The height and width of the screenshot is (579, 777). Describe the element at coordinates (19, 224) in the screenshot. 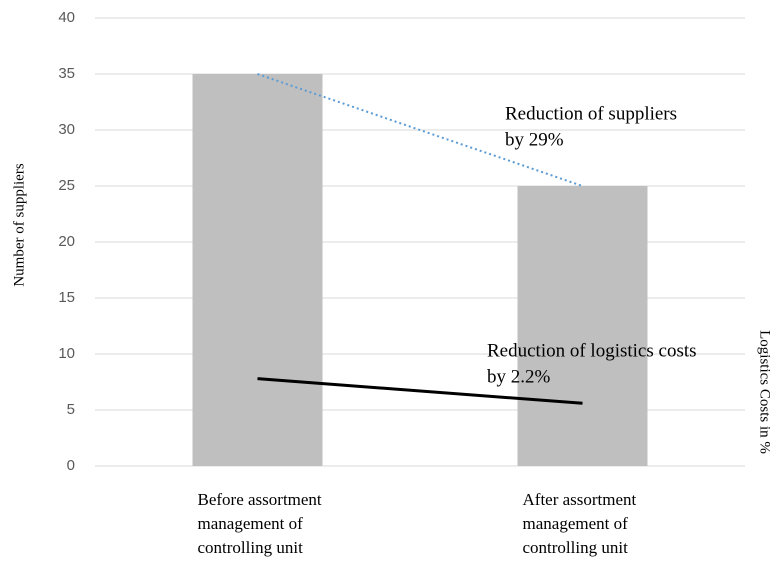

I see `y-axis-label: Number of suppliers` at that location.